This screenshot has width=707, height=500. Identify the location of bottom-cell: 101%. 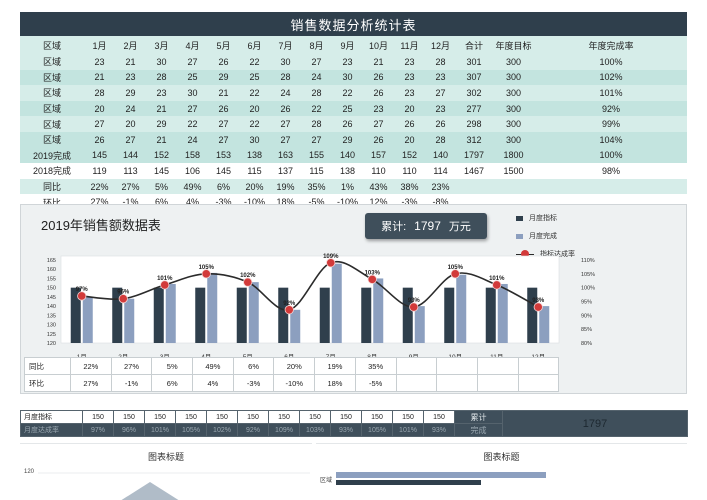
(408, 430).